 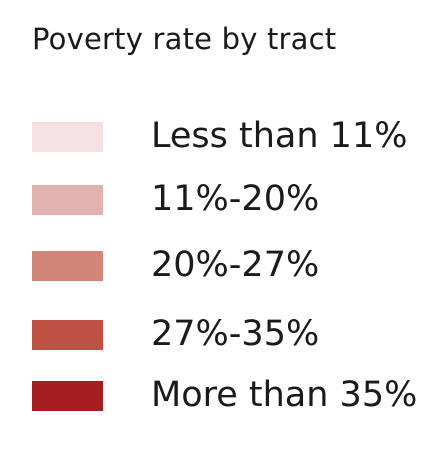 I want to click on legend-item-label: 20%-27%, so click(x=235, y=265).